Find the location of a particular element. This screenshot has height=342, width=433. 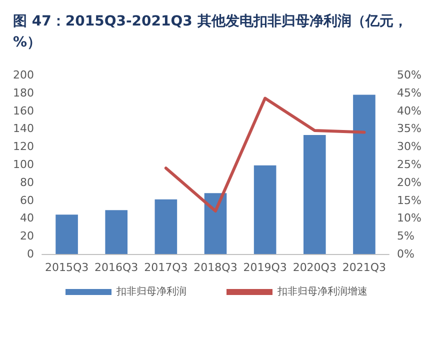

y2-tick-label: 20% is located at coordinates (409, 182).